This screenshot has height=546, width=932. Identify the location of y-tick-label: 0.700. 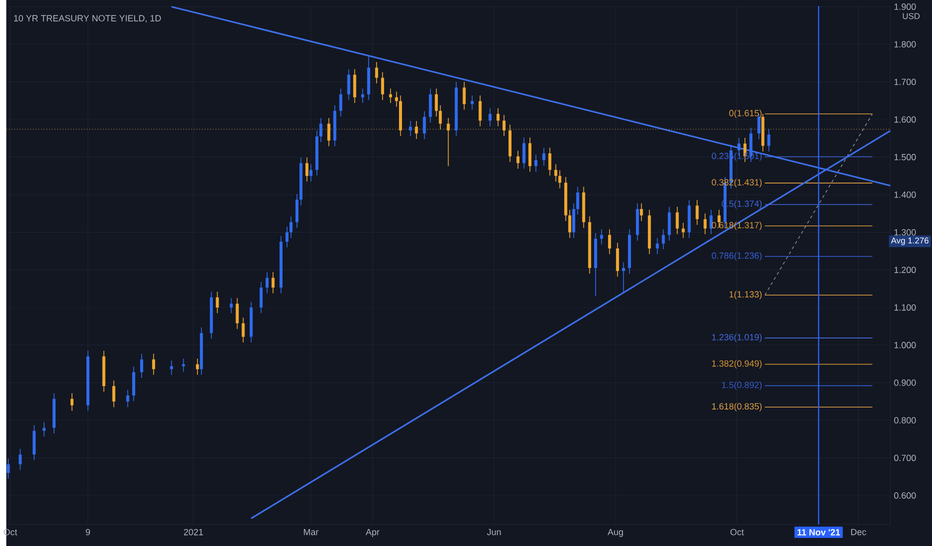
(905, 457).